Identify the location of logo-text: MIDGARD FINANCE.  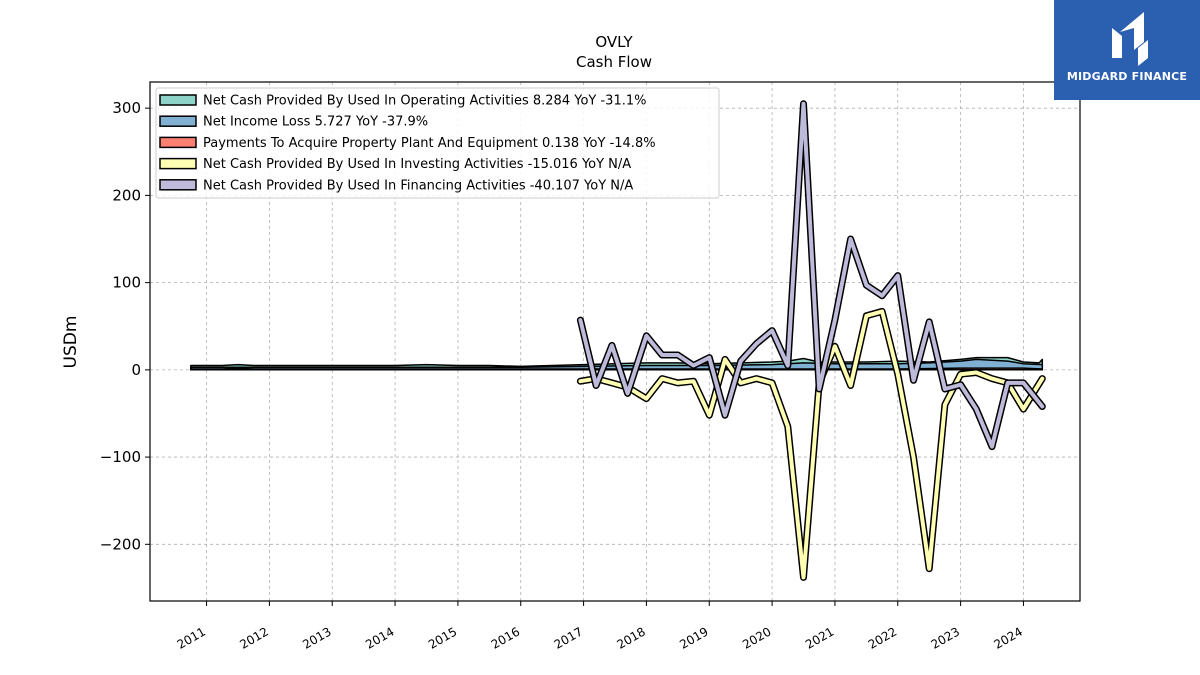
(1127, 76).